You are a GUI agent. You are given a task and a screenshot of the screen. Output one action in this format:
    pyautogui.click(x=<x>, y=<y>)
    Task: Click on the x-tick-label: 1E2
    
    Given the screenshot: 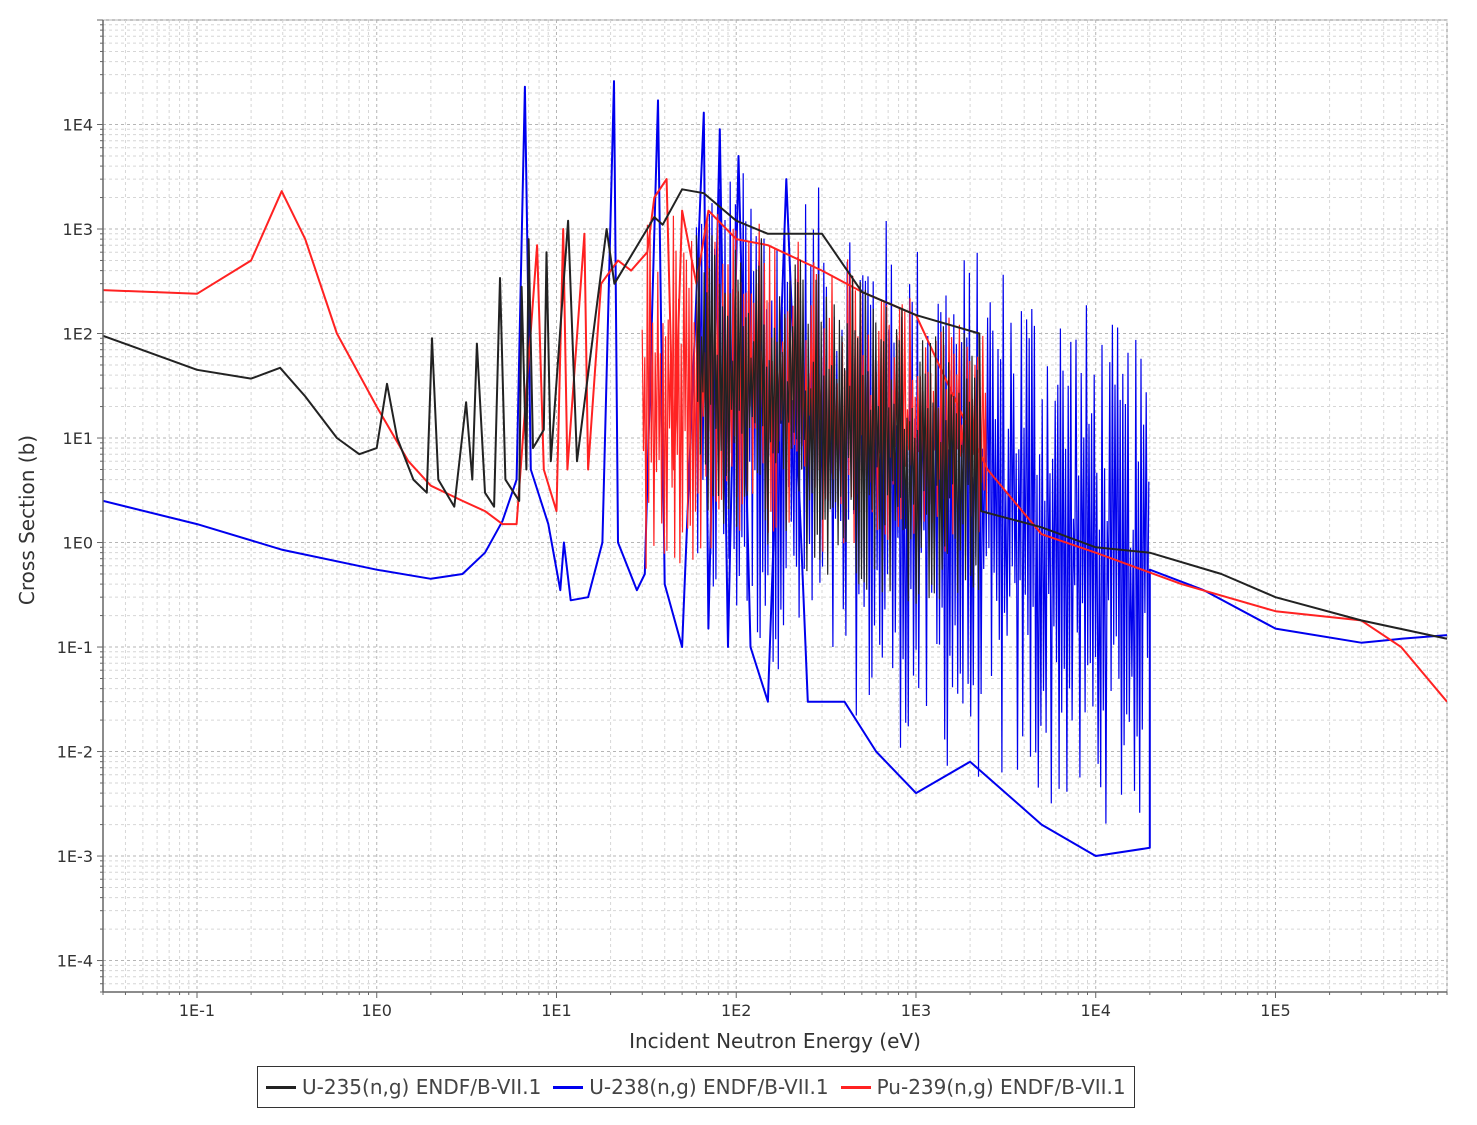 What is the action you would take?
    pyautogui.click(x=736, y=1010)
    